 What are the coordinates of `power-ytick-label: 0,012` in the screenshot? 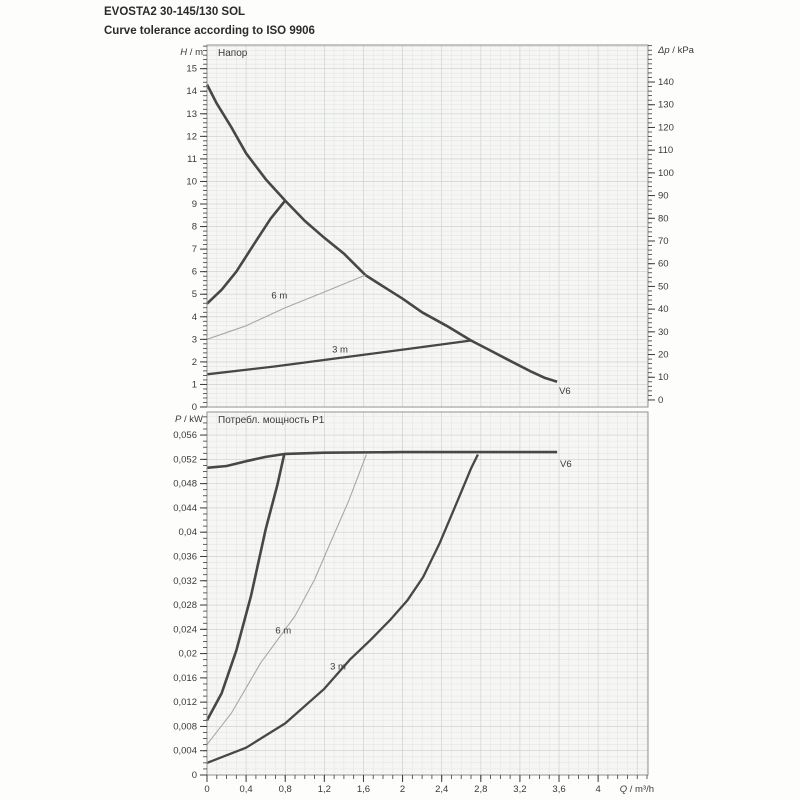 It's located at (185, 702).